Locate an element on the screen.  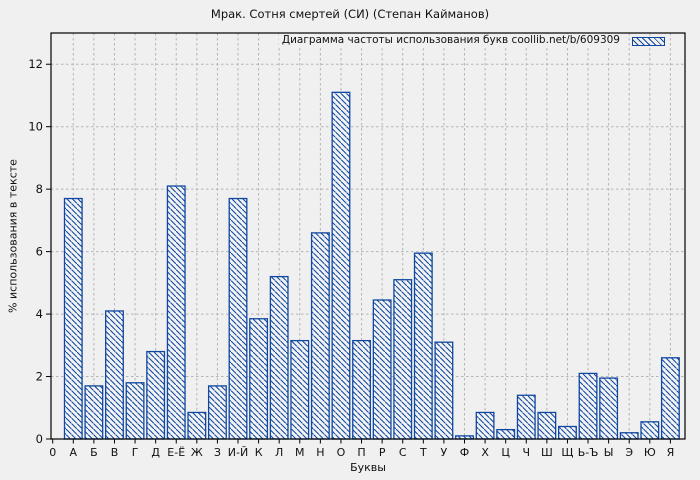
x-tick-label: Ы is located at coordinates (609, 452).